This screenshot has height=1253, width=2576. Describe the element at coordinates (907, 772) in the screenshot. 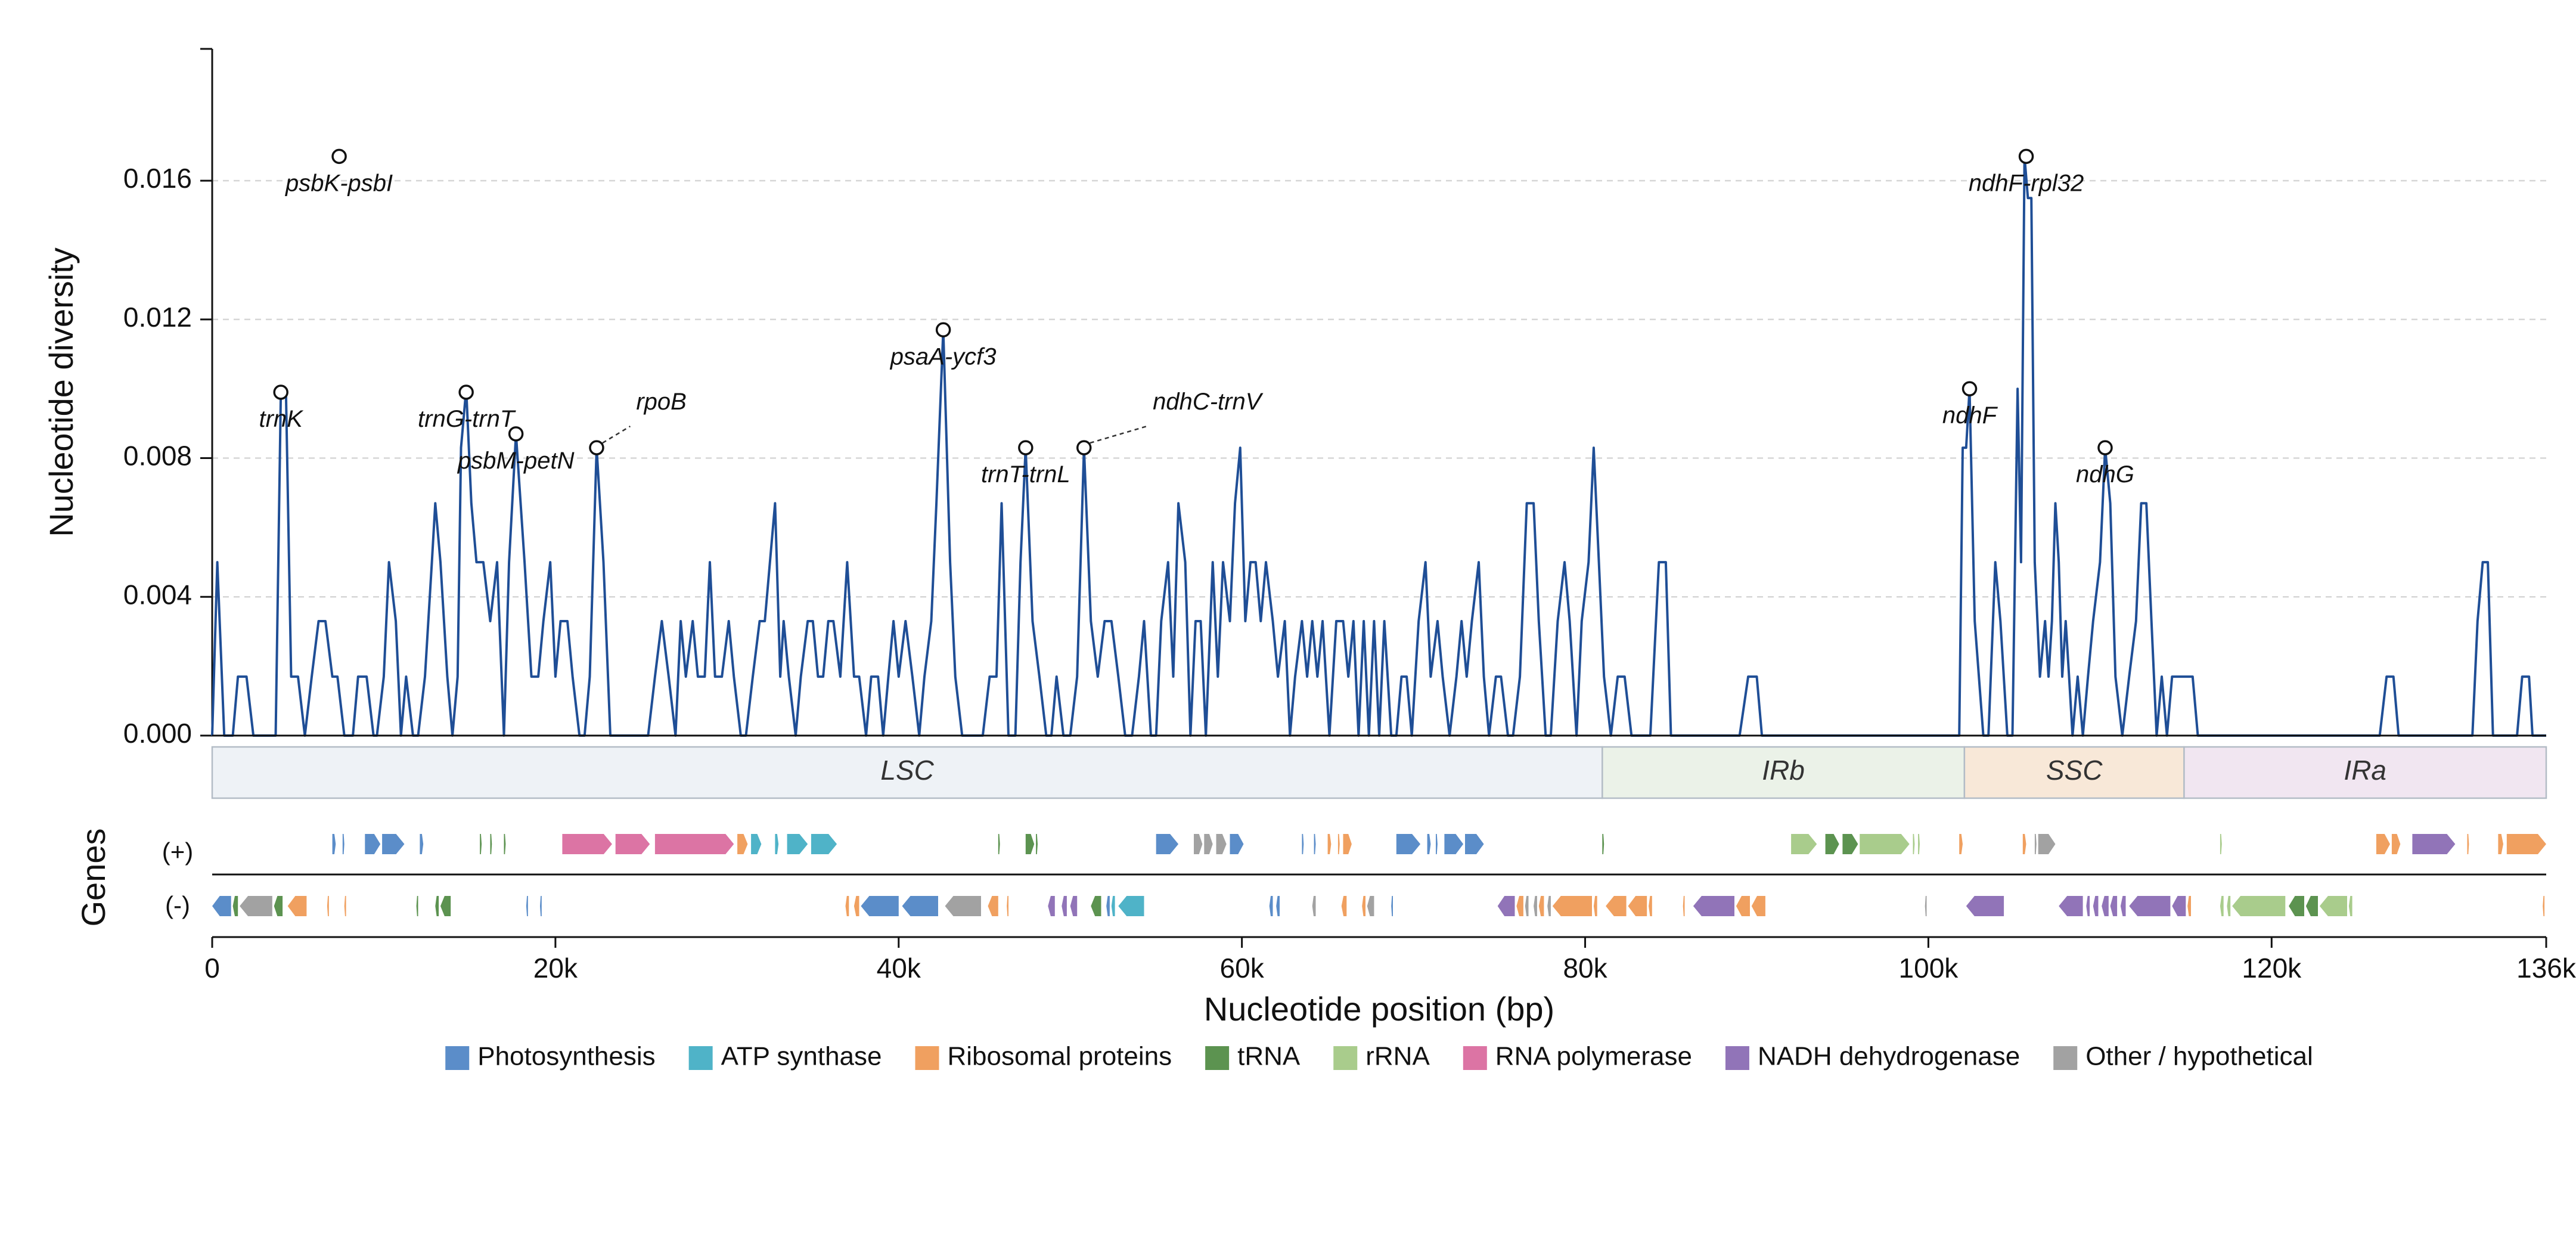

I see `region-lsc` at that location.